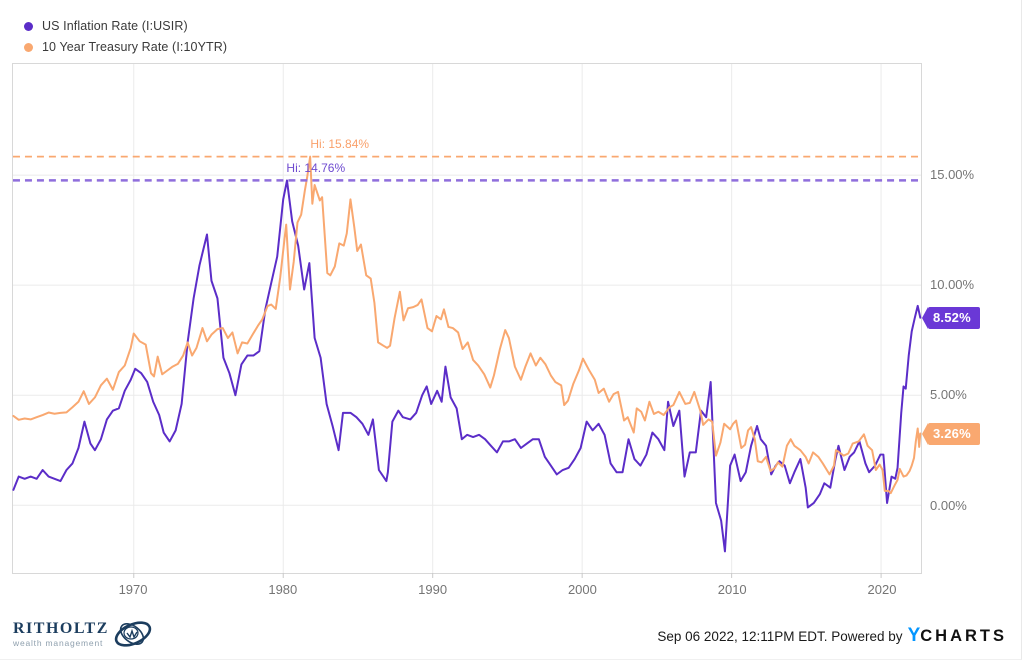 This screenshot has height=660, width=1022. What do you see at coordinates (283, 589) in the screenshot?
I see `x-axis-label: 1980` at bounding box center [283, 589].